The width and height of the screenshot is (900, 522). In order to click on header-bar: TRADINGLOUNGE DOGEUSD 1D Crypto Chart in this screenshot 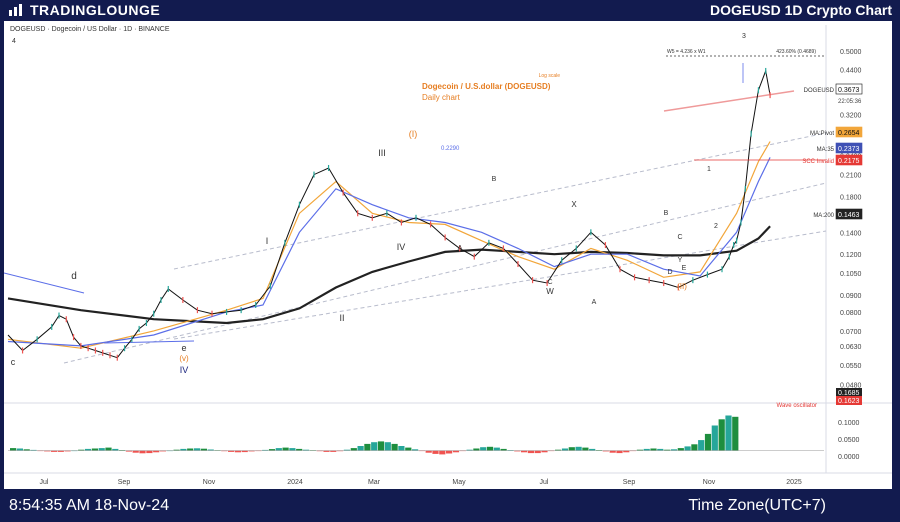, I will do `click(450, 10)`.